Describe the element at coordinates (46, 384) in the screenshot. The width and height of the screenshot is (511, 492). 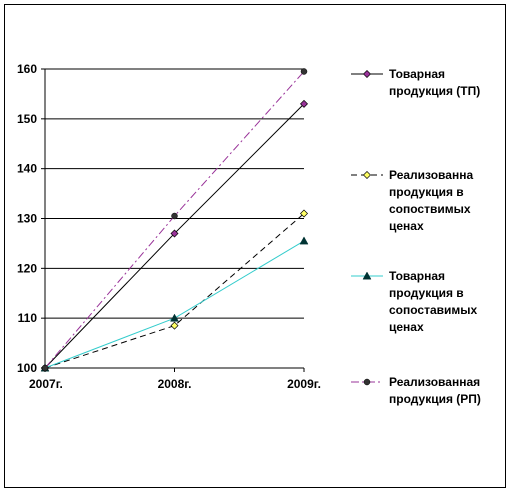
I see `x-tick-label: 2007г.` at that location.